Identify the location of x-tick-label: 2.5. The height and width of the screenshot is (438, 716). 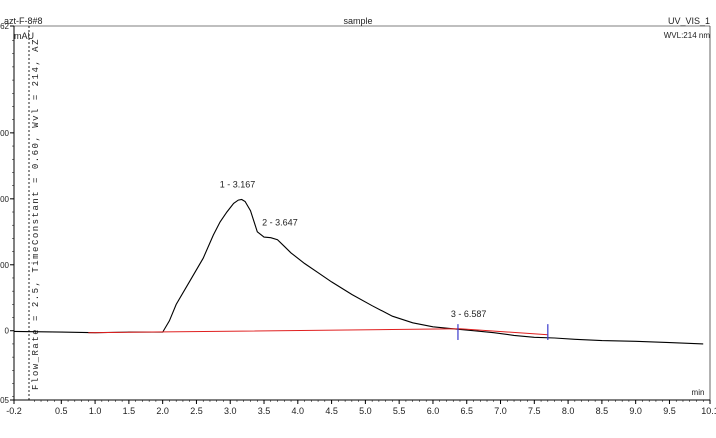
(196, 411).